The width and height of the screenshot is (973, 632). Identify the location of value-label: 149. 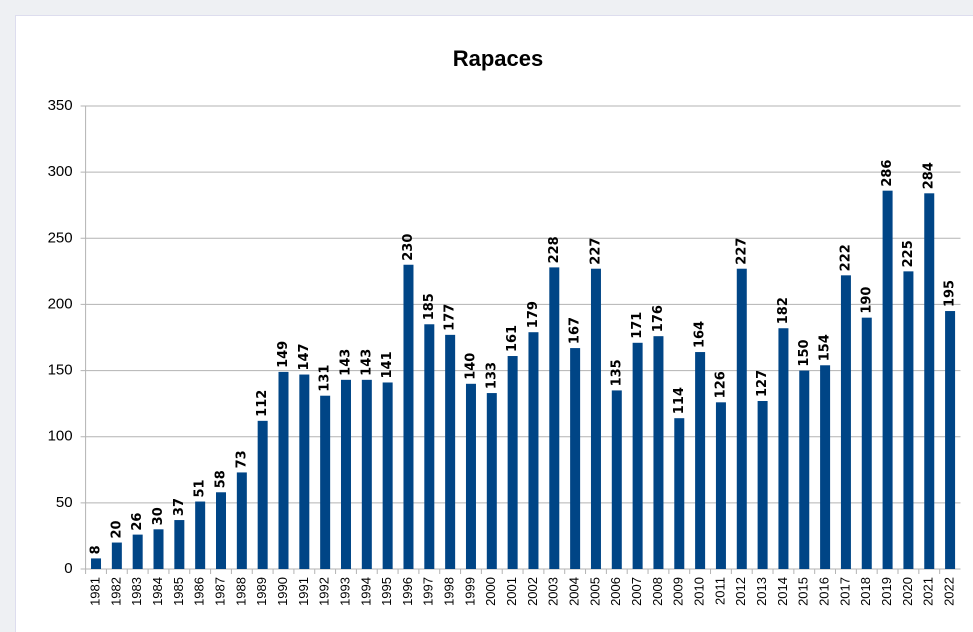
(283, 354).